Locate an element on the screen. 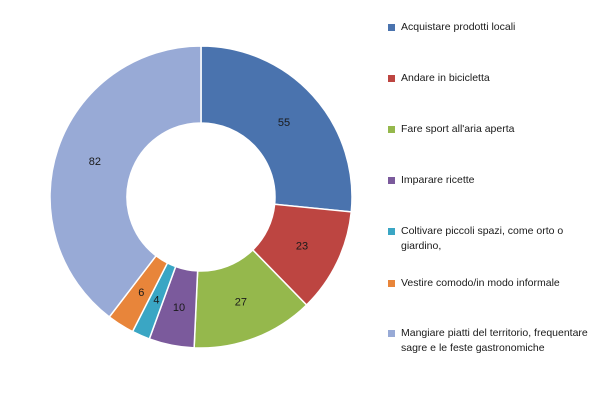 This screenshot has height=400, width=600. legend-item-sport: Fare sport all'aria aperta is located at coordinates (490, 129).